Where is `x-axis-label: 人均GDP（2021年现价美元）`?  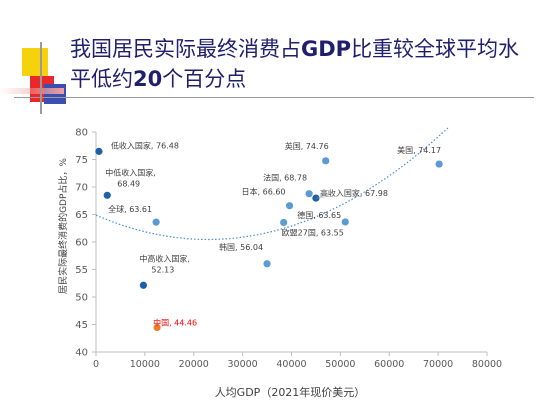 x-axis-label: 人均GDP（2021年现价美元） is located at coordinates (290, 392).